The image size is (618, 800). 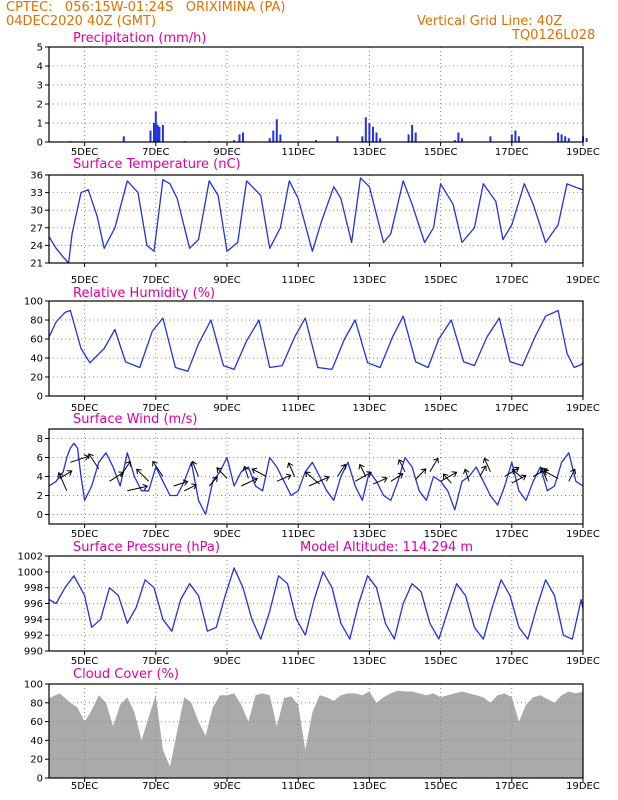 I want to click on header-right-line1: Vertical Grid Line: 40Z, so click(x=490, y=21).